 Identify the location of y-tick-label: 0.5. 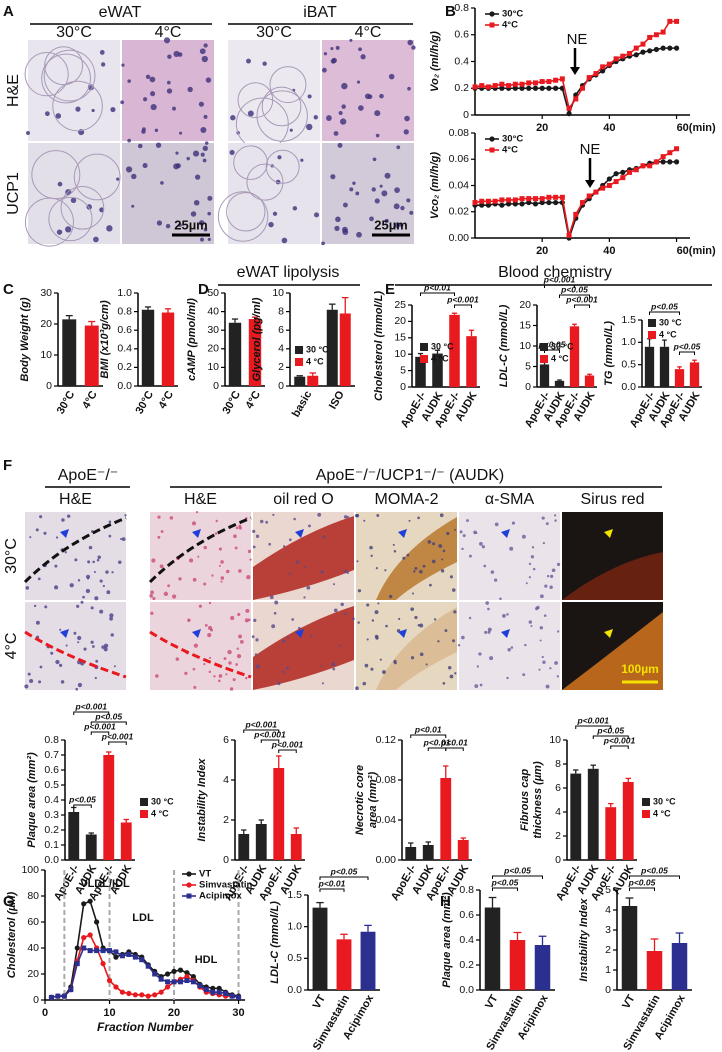
(628, 364).